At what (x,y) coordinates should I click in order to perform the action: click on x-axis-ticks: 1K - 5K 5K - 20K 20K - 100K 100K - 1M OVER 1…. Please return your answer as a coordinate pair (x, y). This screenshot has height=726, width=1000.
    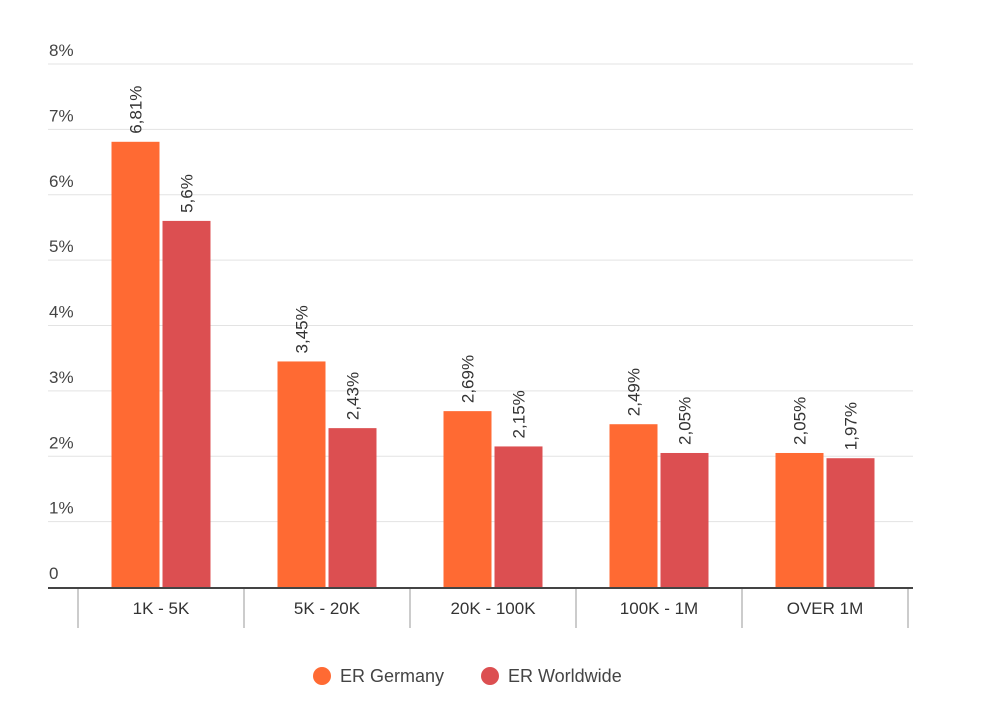
    Looking at the image, I should click on (498, 608).